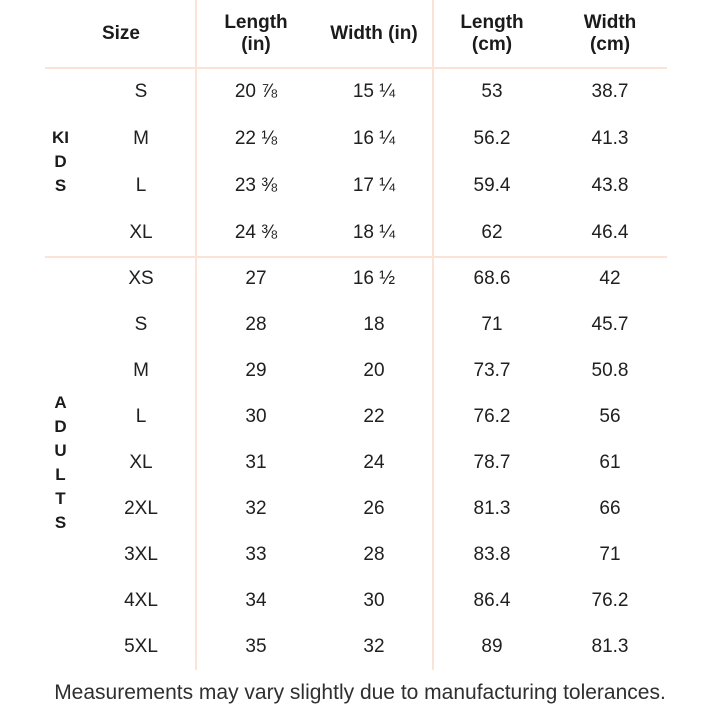  I want to click on length-in-cell: 33, so click(256, 554).